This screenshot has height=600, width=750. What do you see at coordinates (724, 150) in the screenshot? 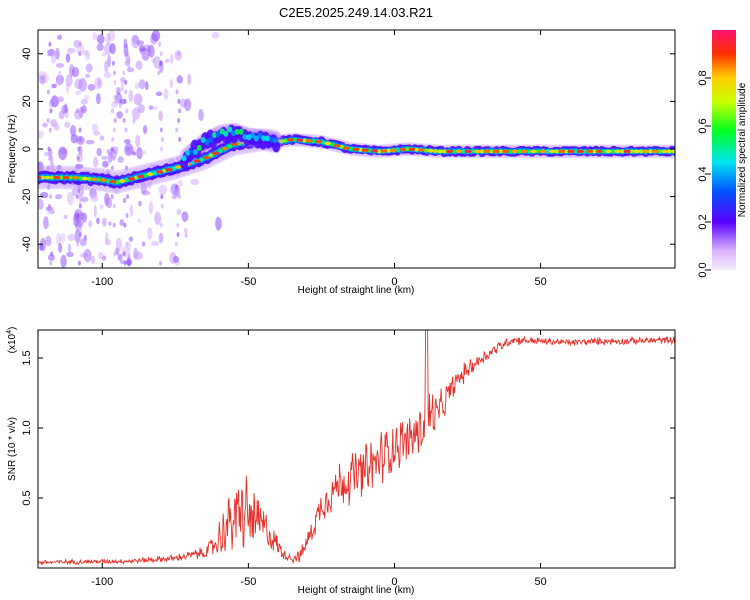
I see `colorbar-gradient` at bounding box center [724, 150].